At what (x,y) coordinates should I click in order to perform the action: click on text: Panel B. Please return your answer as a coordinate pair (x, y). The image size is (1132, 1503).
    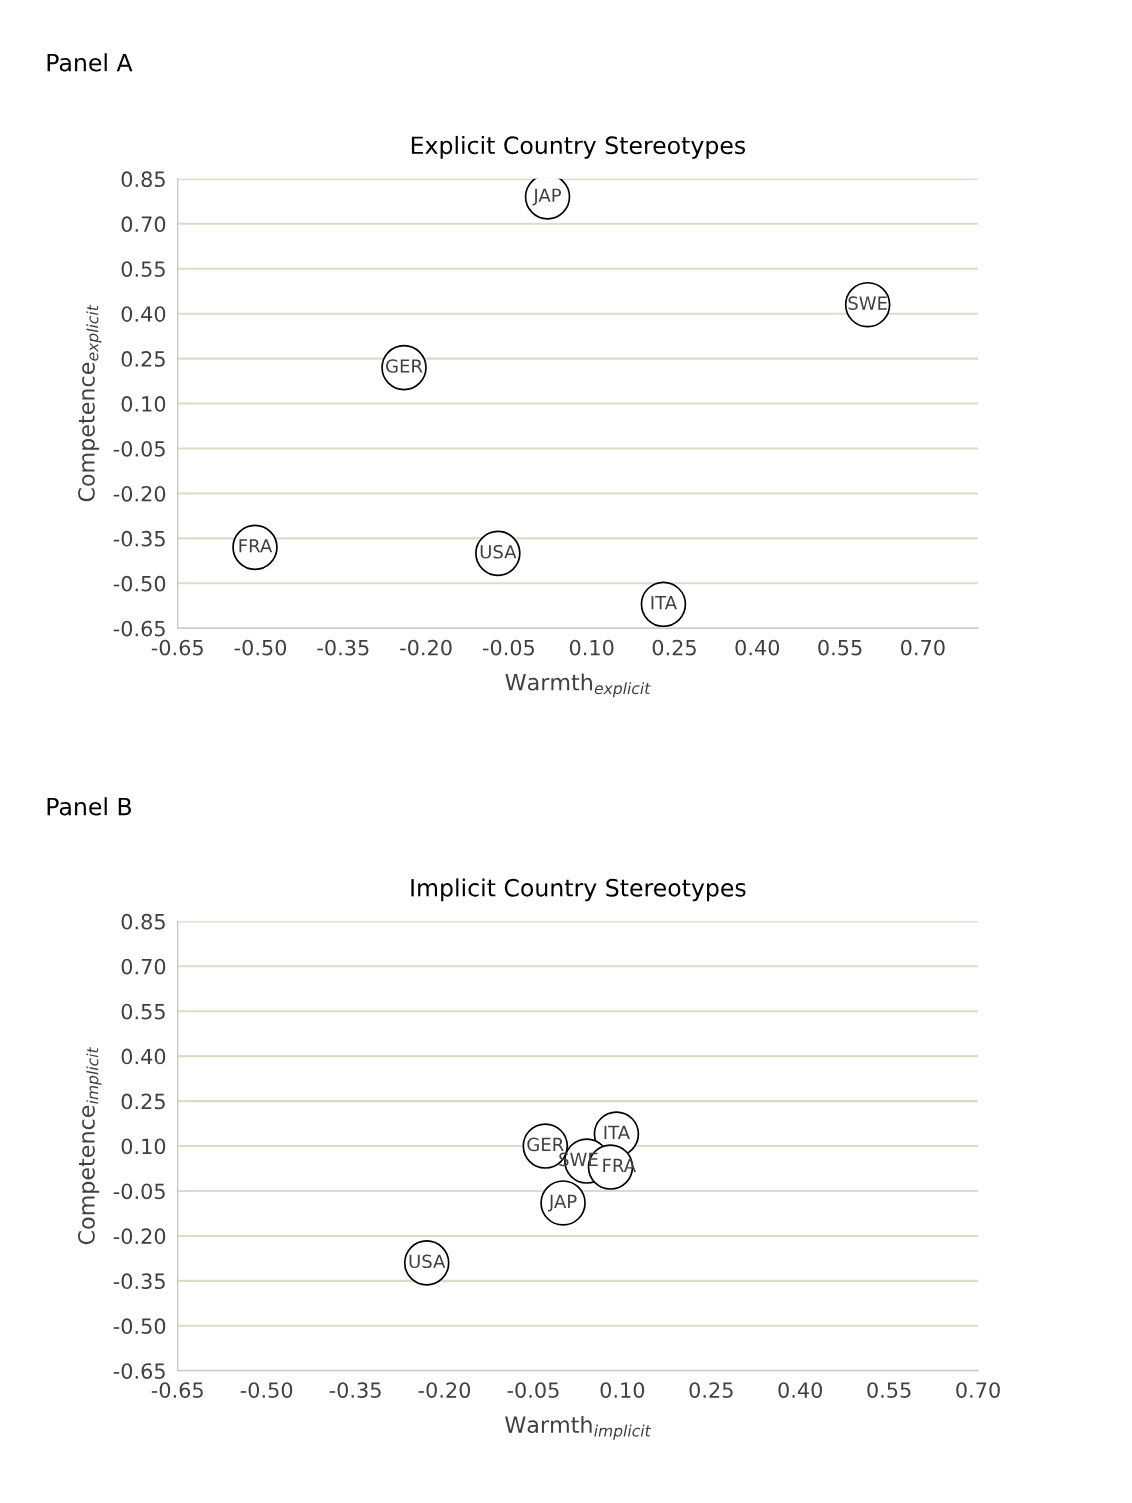
    Looking at the image, I should click on (89, 806).